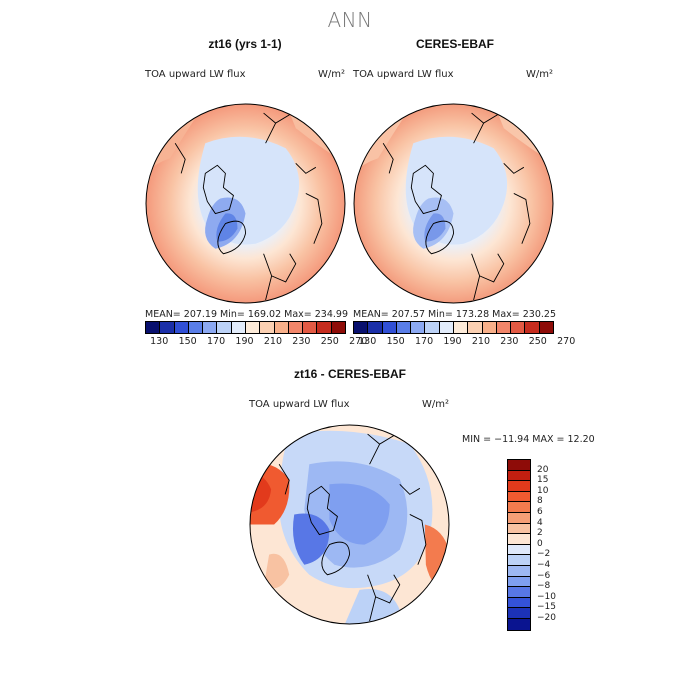 Image resolution: width=700 pixels, height=700 pixels. Describe the element at coordinates (299, 404) in the screenshot. I see `diff-variable-label: TOA upward LW flux` at that location.